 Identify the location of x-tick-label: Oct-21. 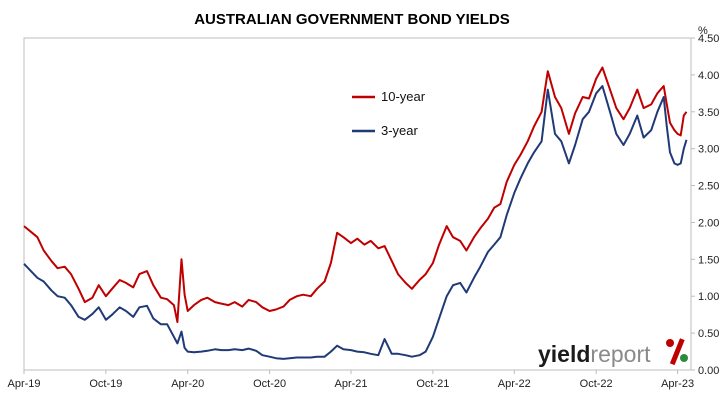
(432, 384).